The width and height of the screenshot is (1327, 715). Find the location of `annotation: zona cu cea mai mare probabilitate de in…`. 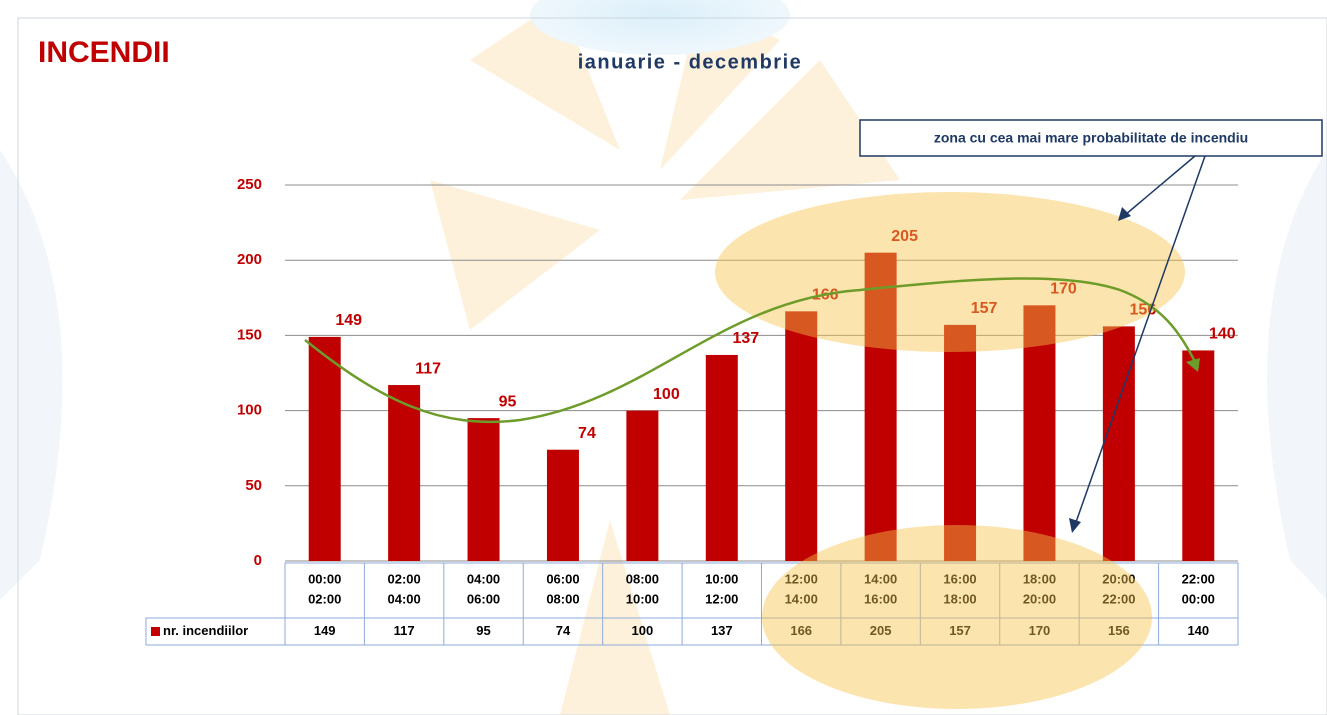

annotation: zona cu cea mai mare probabilitate de in… is located at coordinates (1091, 138).